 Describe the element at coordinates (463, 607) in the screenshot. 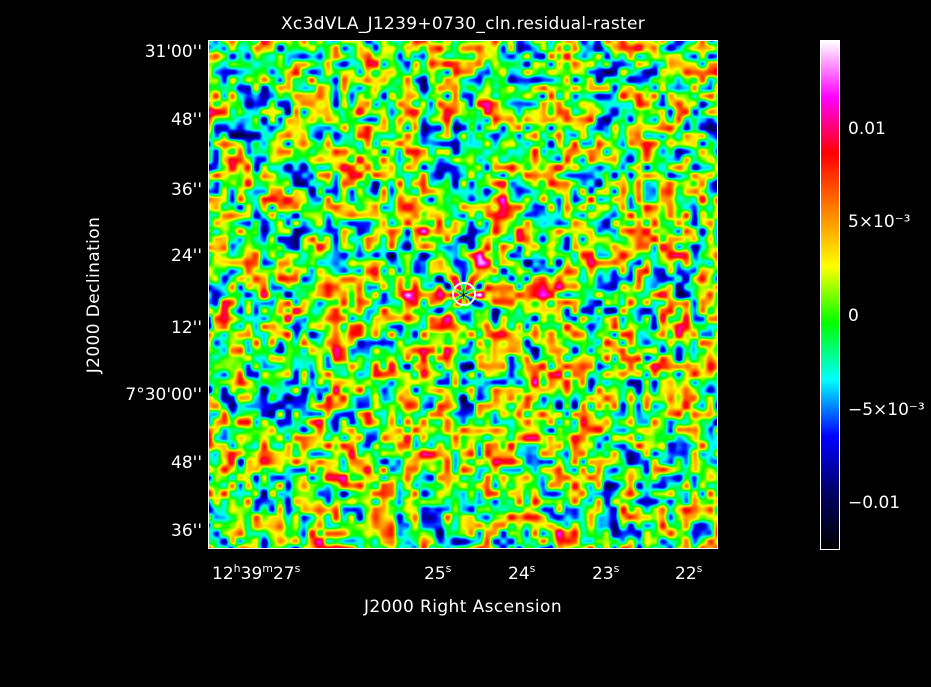

I see `x-axis-label: J2000 Right Ascension` at that location.